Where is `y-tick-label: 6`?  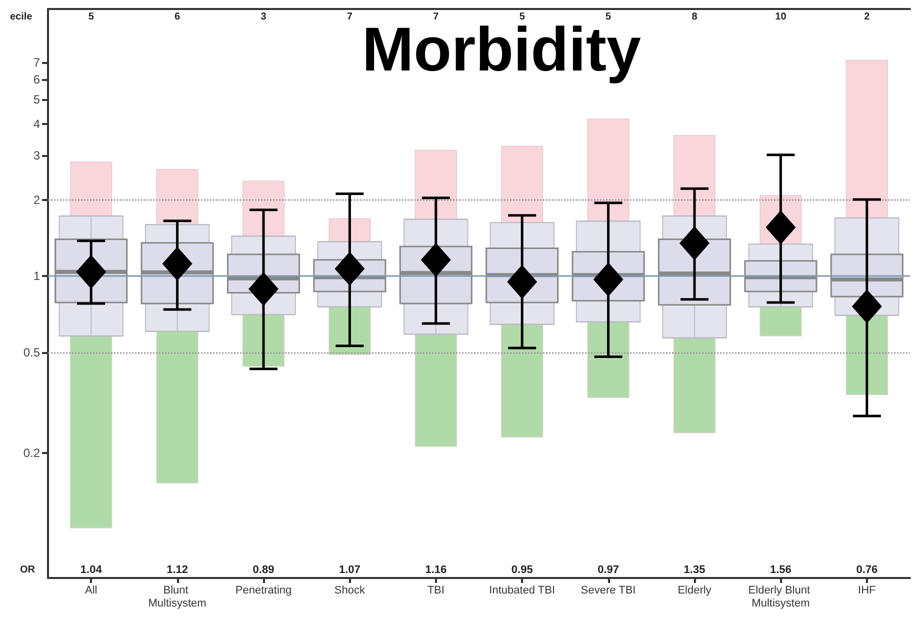 y-tick-label: 6 is located at coordinates (36, 79).